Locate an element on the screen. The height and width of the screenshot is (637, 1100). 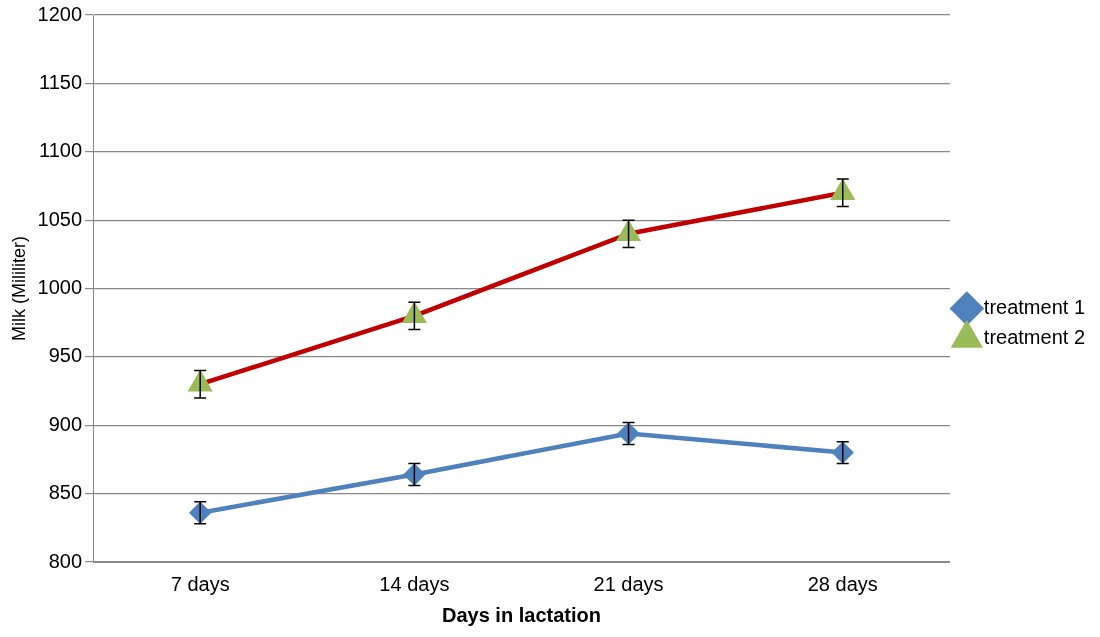
x-tick-label: 21 days is located at coordinates (628, 583).